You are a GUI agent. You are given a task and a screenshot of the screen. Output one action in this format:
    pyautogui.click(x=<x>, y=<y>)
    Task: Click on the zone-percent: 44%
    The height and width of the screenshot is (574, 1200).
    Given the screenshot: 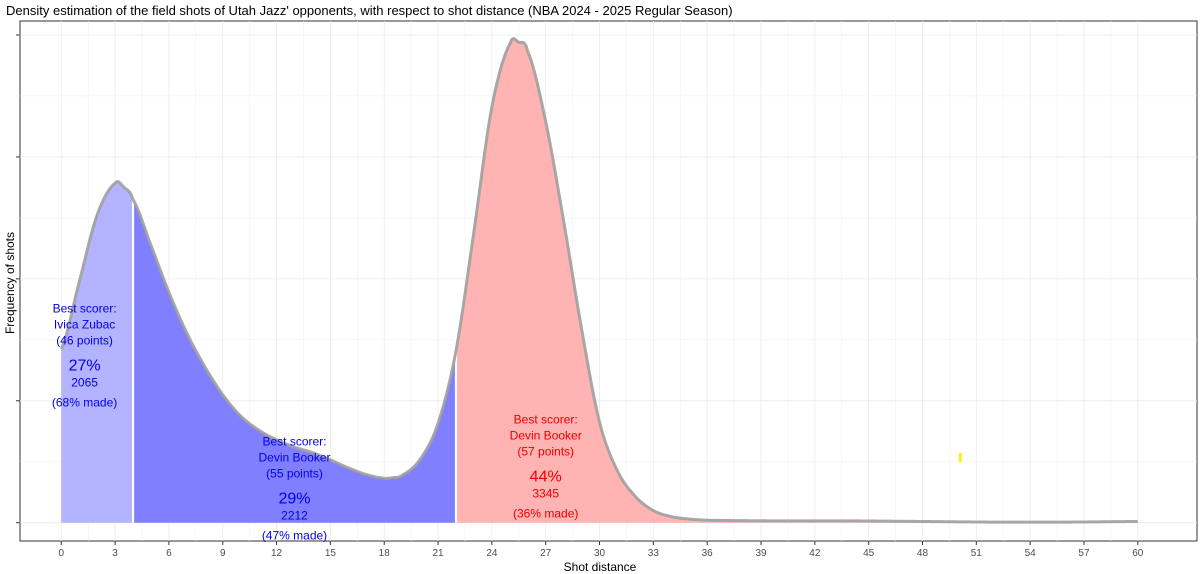 What is the action you would take?
    pyautogui.click(x=546, y=476)
    